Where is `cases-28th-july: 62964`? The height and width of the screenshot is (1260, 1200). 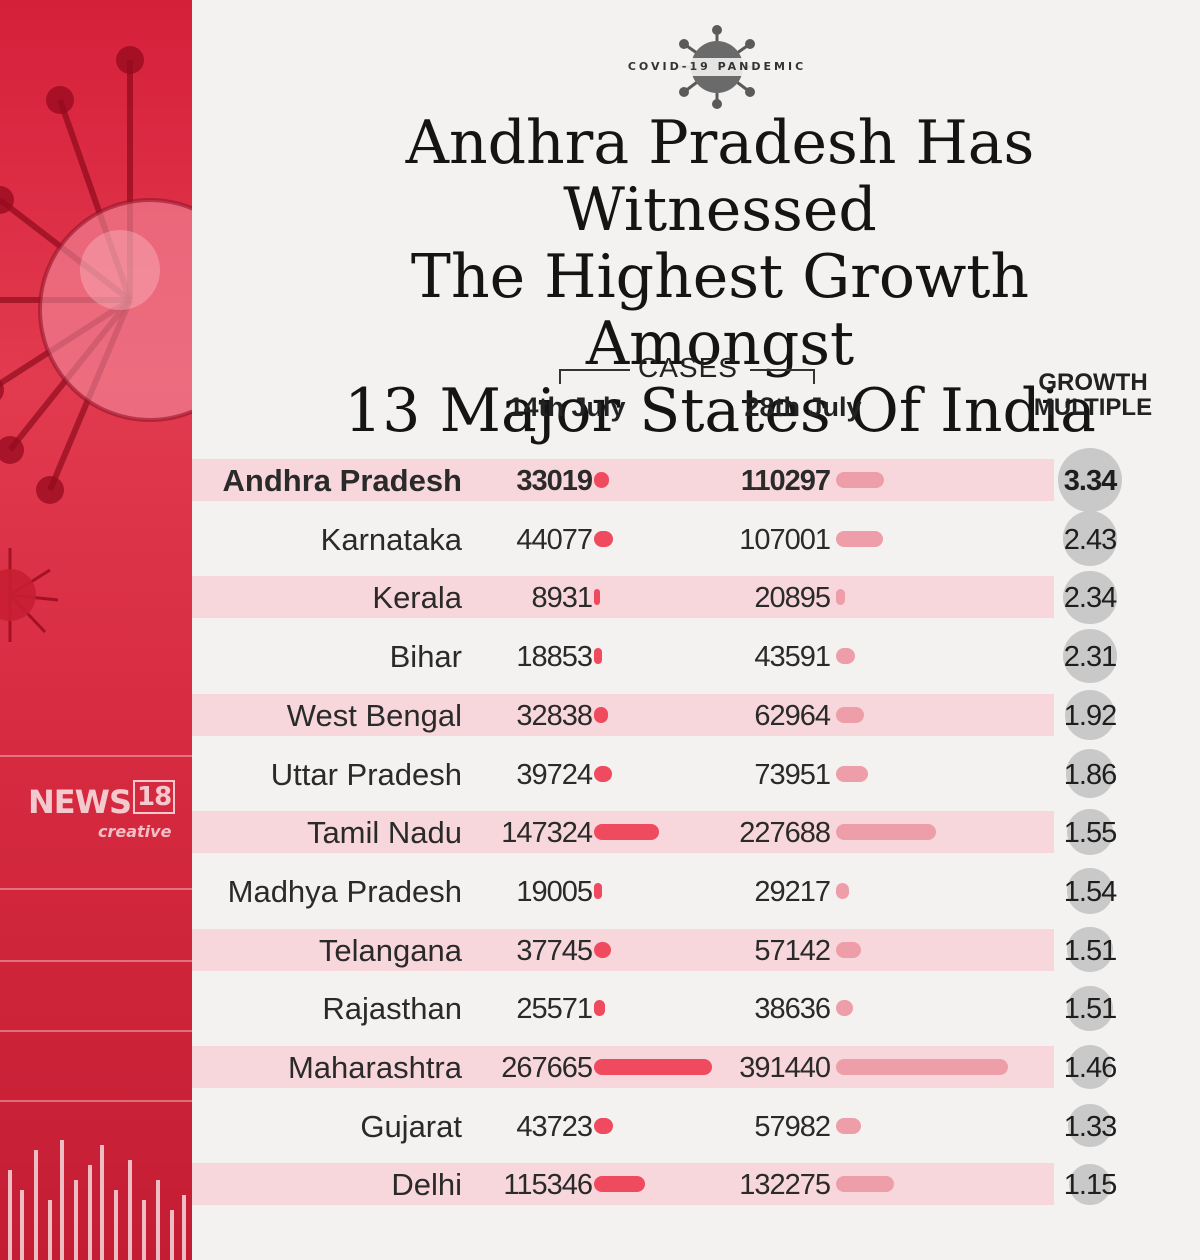 cases-28th-july: 62964 is located at coordinates (792, 715).